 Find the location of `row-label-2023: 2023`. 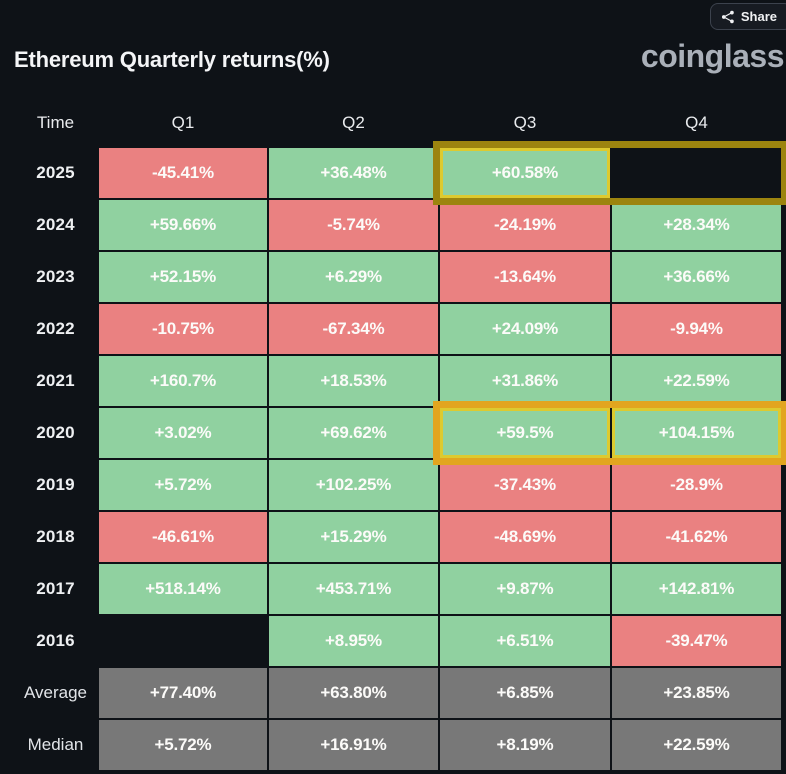

row-label-2023: 2023 is located at coordinates (55, 276).